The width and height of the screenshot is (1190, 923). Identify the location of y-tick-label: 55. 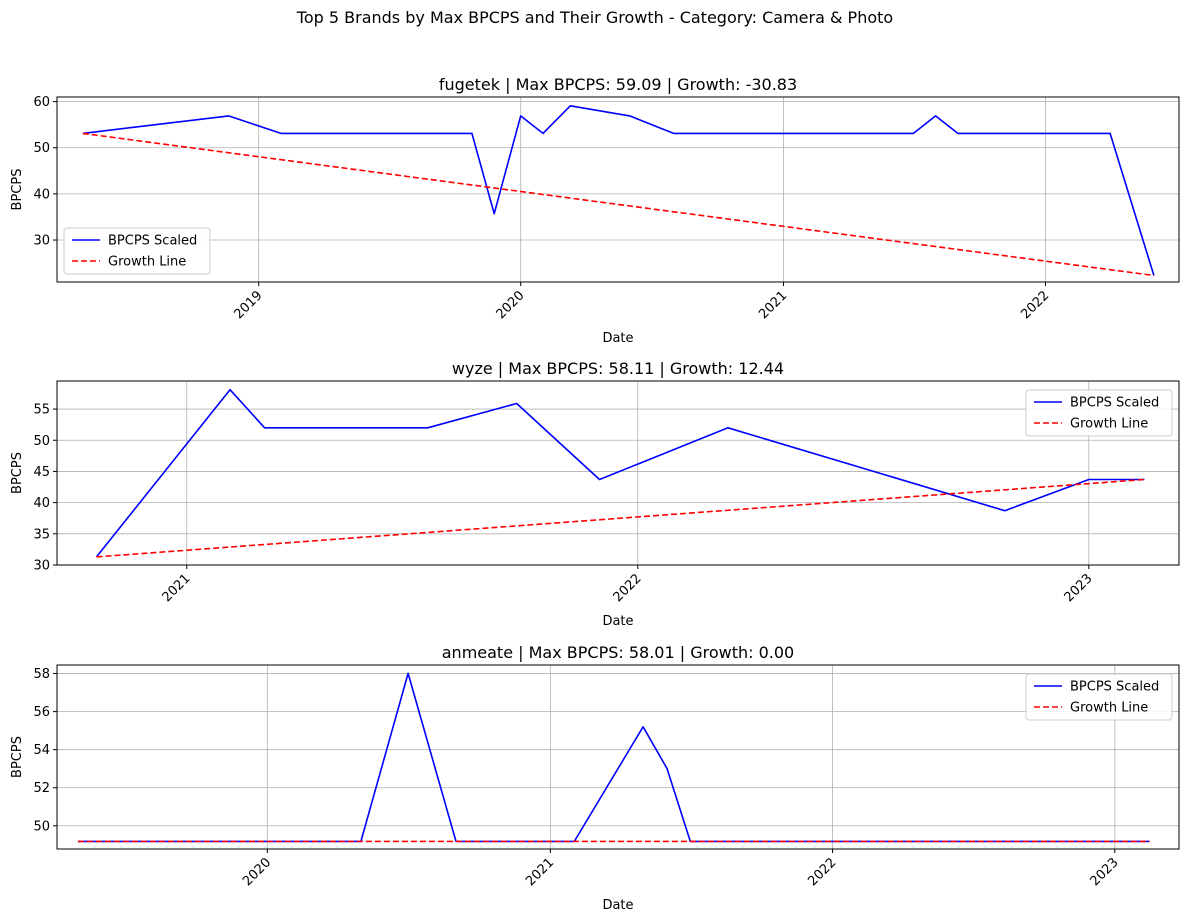
(41, 410).